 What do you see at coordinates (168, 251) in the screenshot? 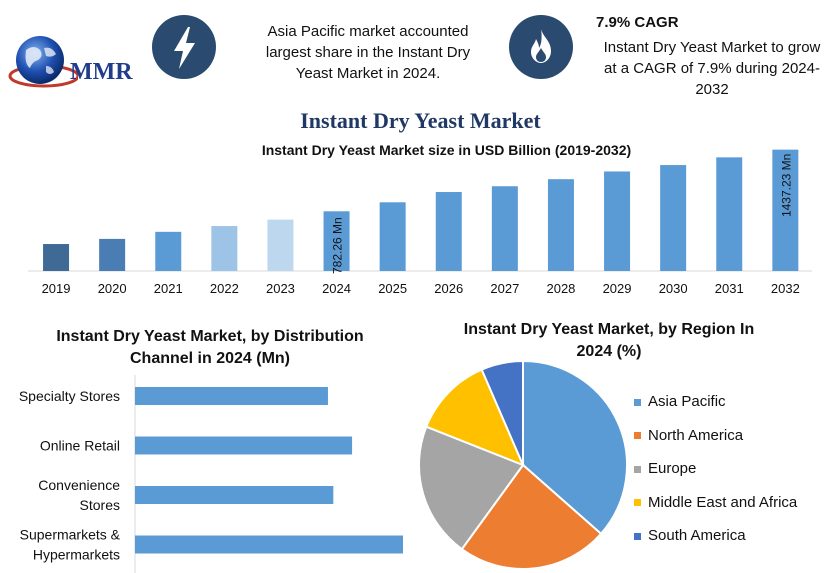
I see `bar-2021` at bounding box center [168, 251].